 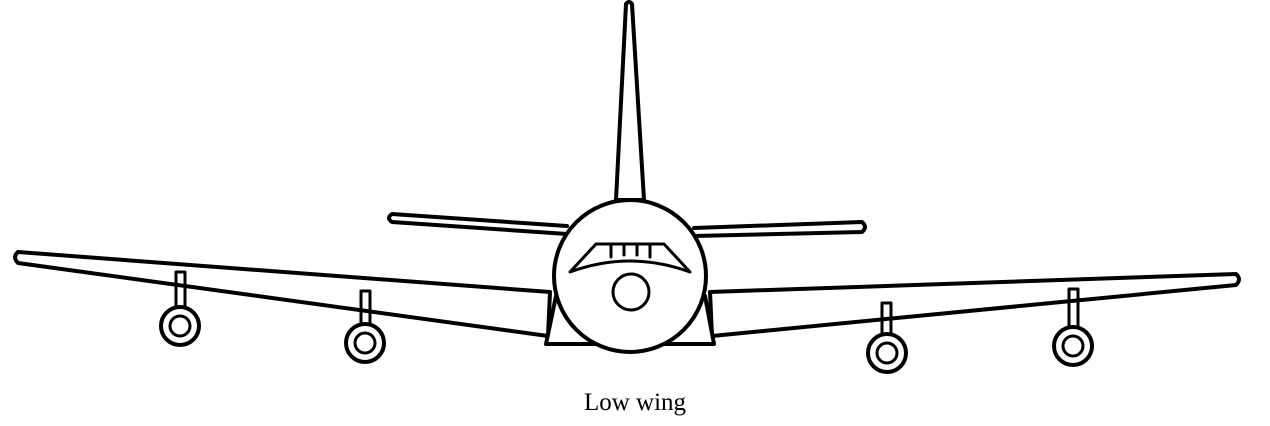 I want to click on horizontal-stabilizer-right, so click(x=779, y=229).